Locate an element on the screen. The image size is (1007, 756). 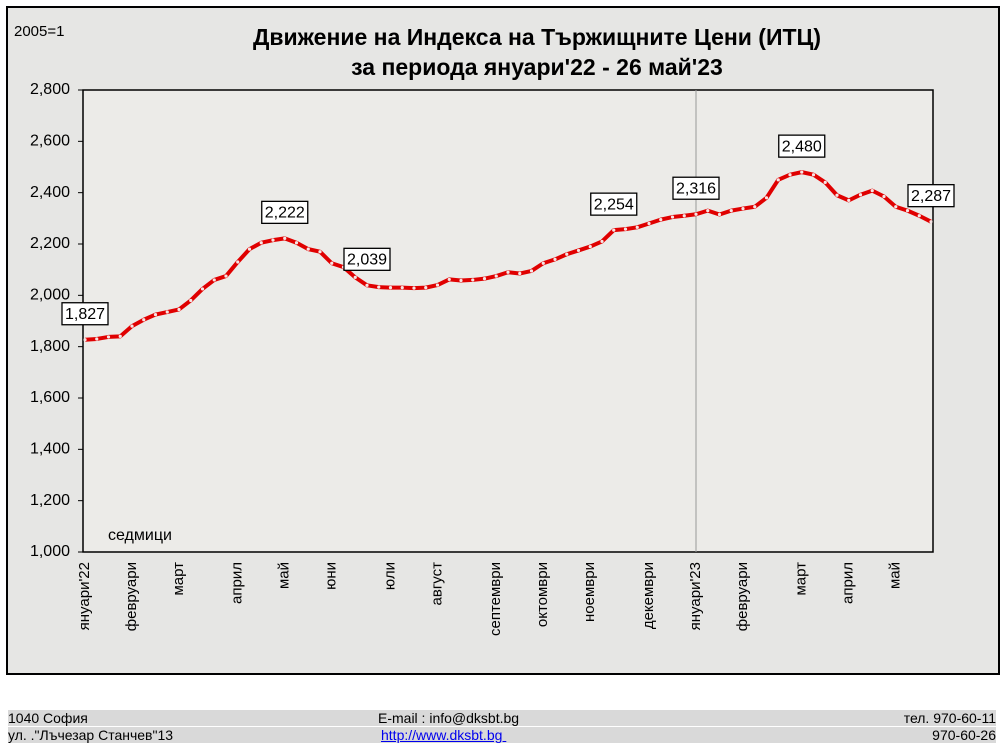
footer-phone: 970-60-26 is located at coordinates (964, 735).